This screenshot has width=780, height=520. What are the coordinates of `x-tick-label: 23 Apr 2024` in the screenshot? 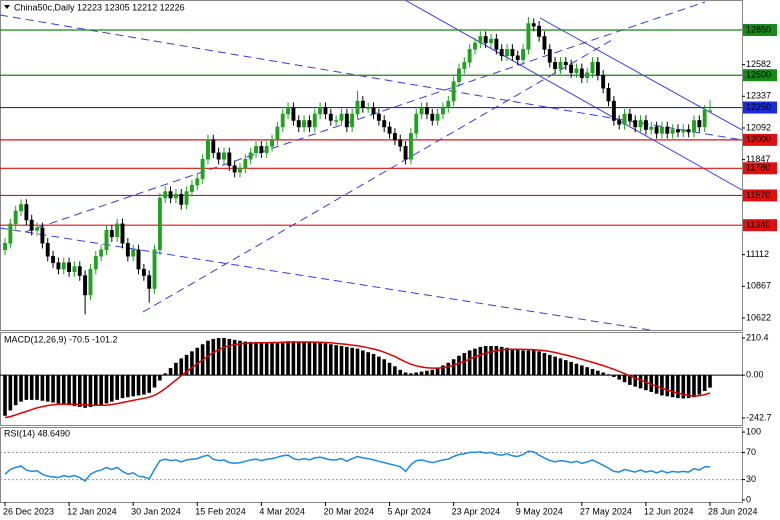 It's located at (476, 511).